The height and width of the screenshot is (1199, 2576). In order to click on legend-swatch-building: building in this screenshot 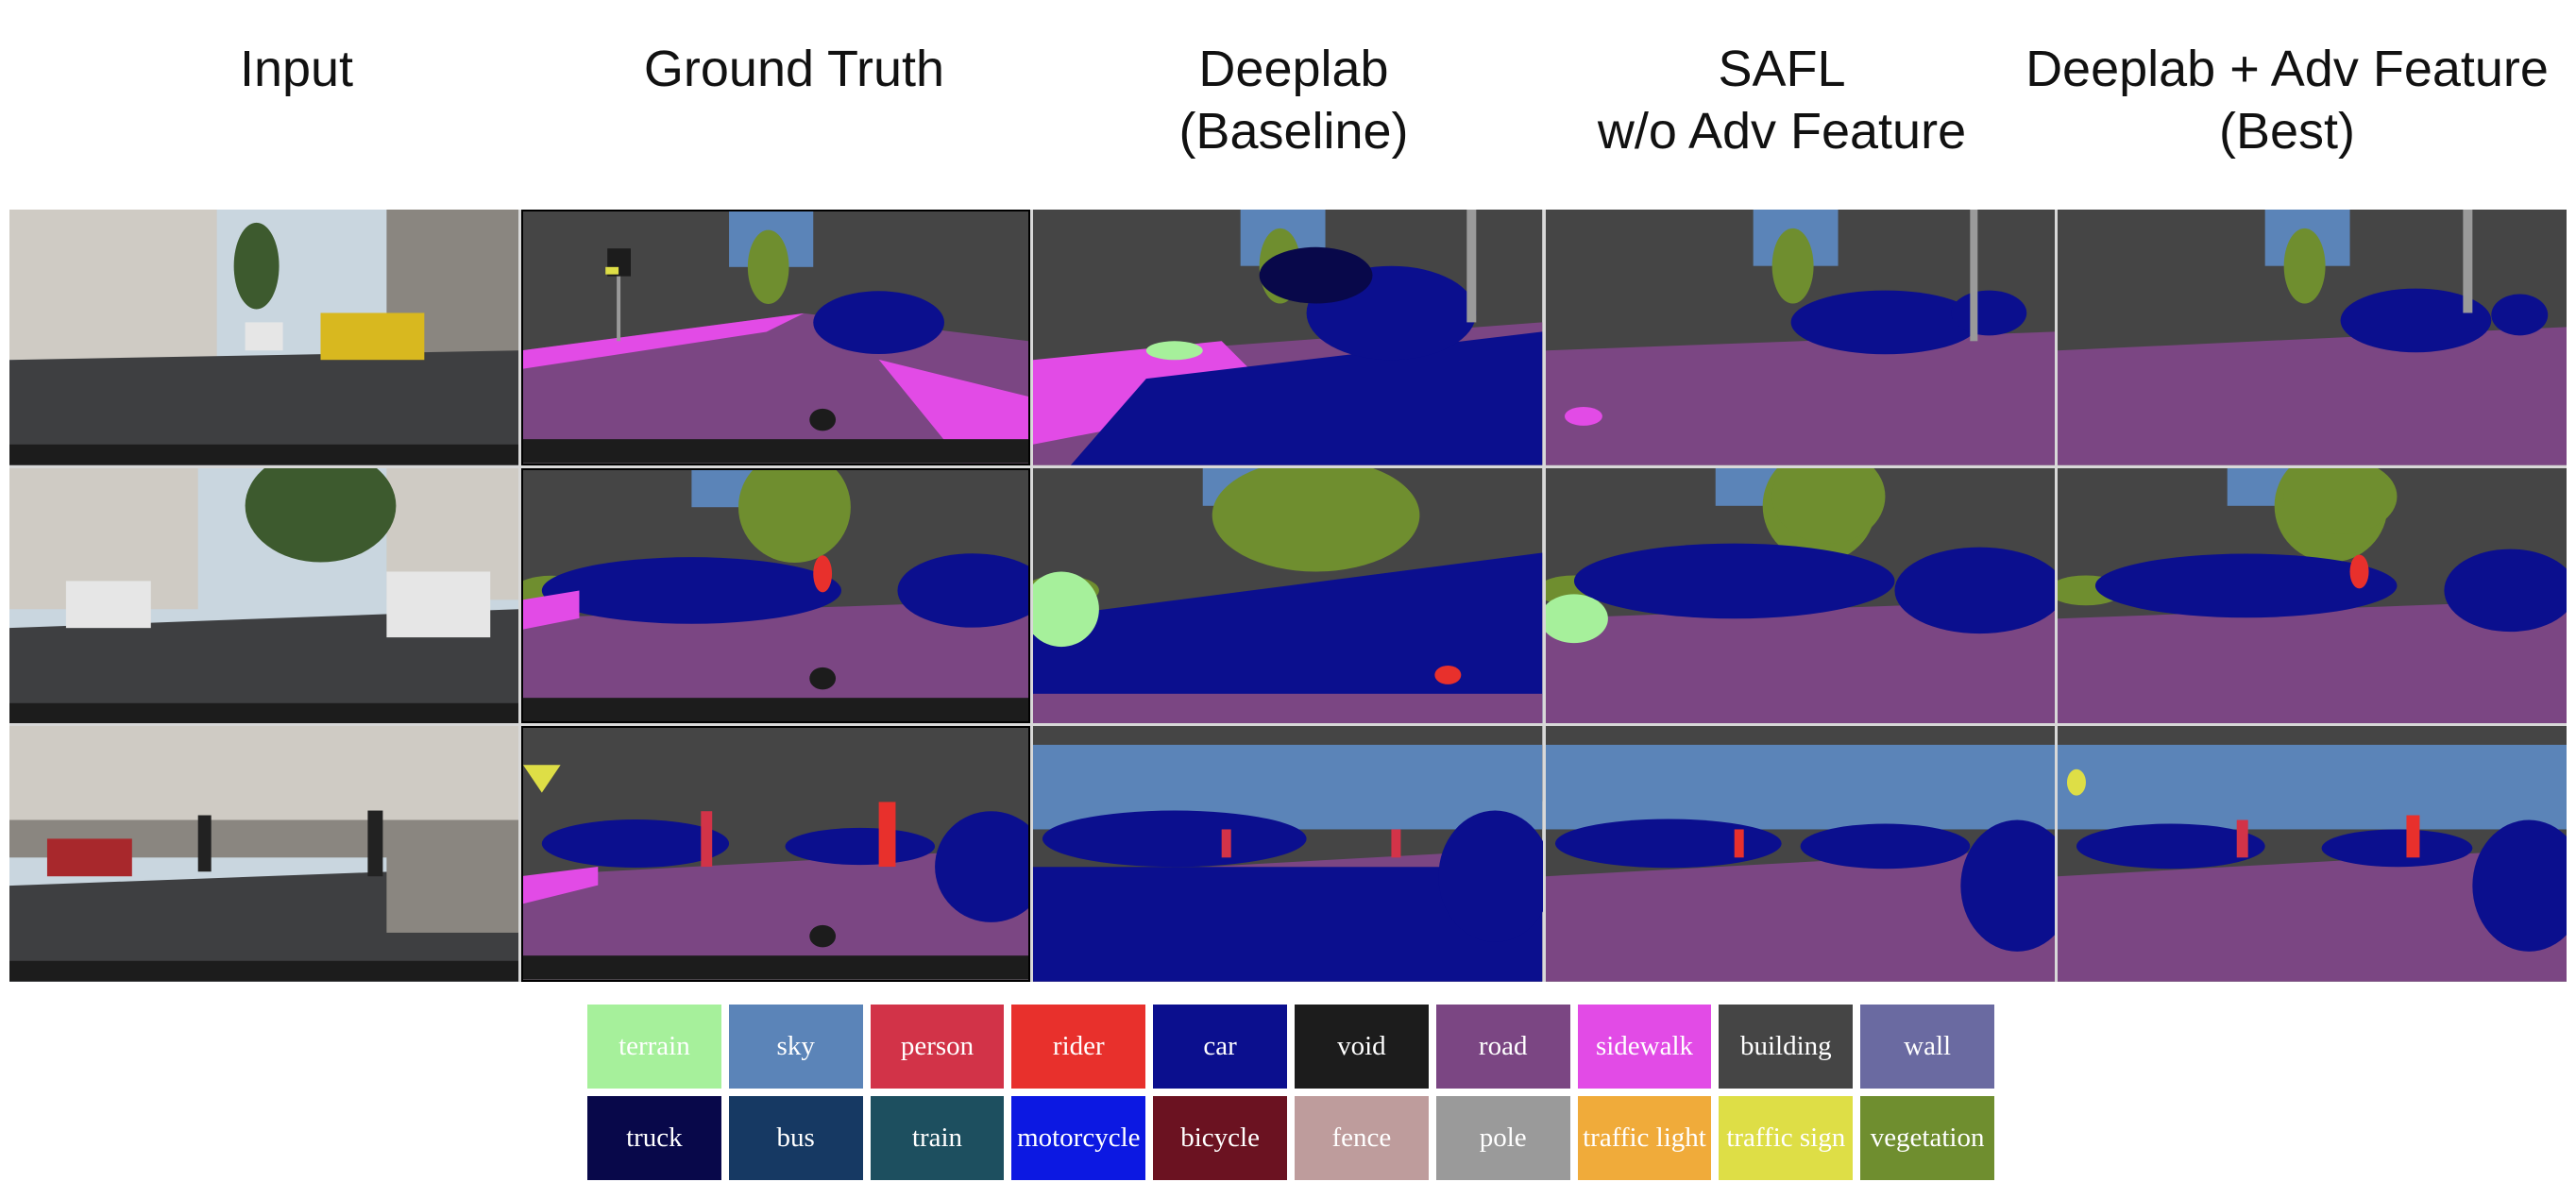, I will do `click(1786, 1047)`.